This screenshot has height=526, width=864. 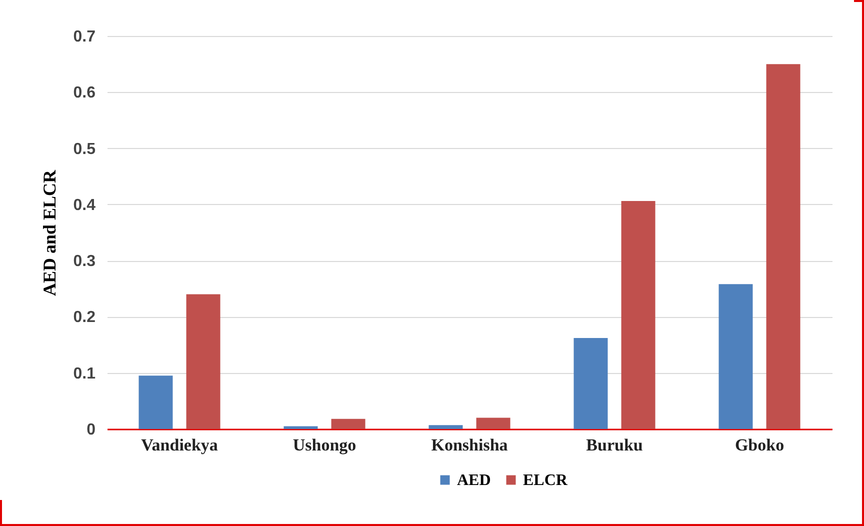 I want to click on x-tick-label: Gboko, so click(x=759, y=445).